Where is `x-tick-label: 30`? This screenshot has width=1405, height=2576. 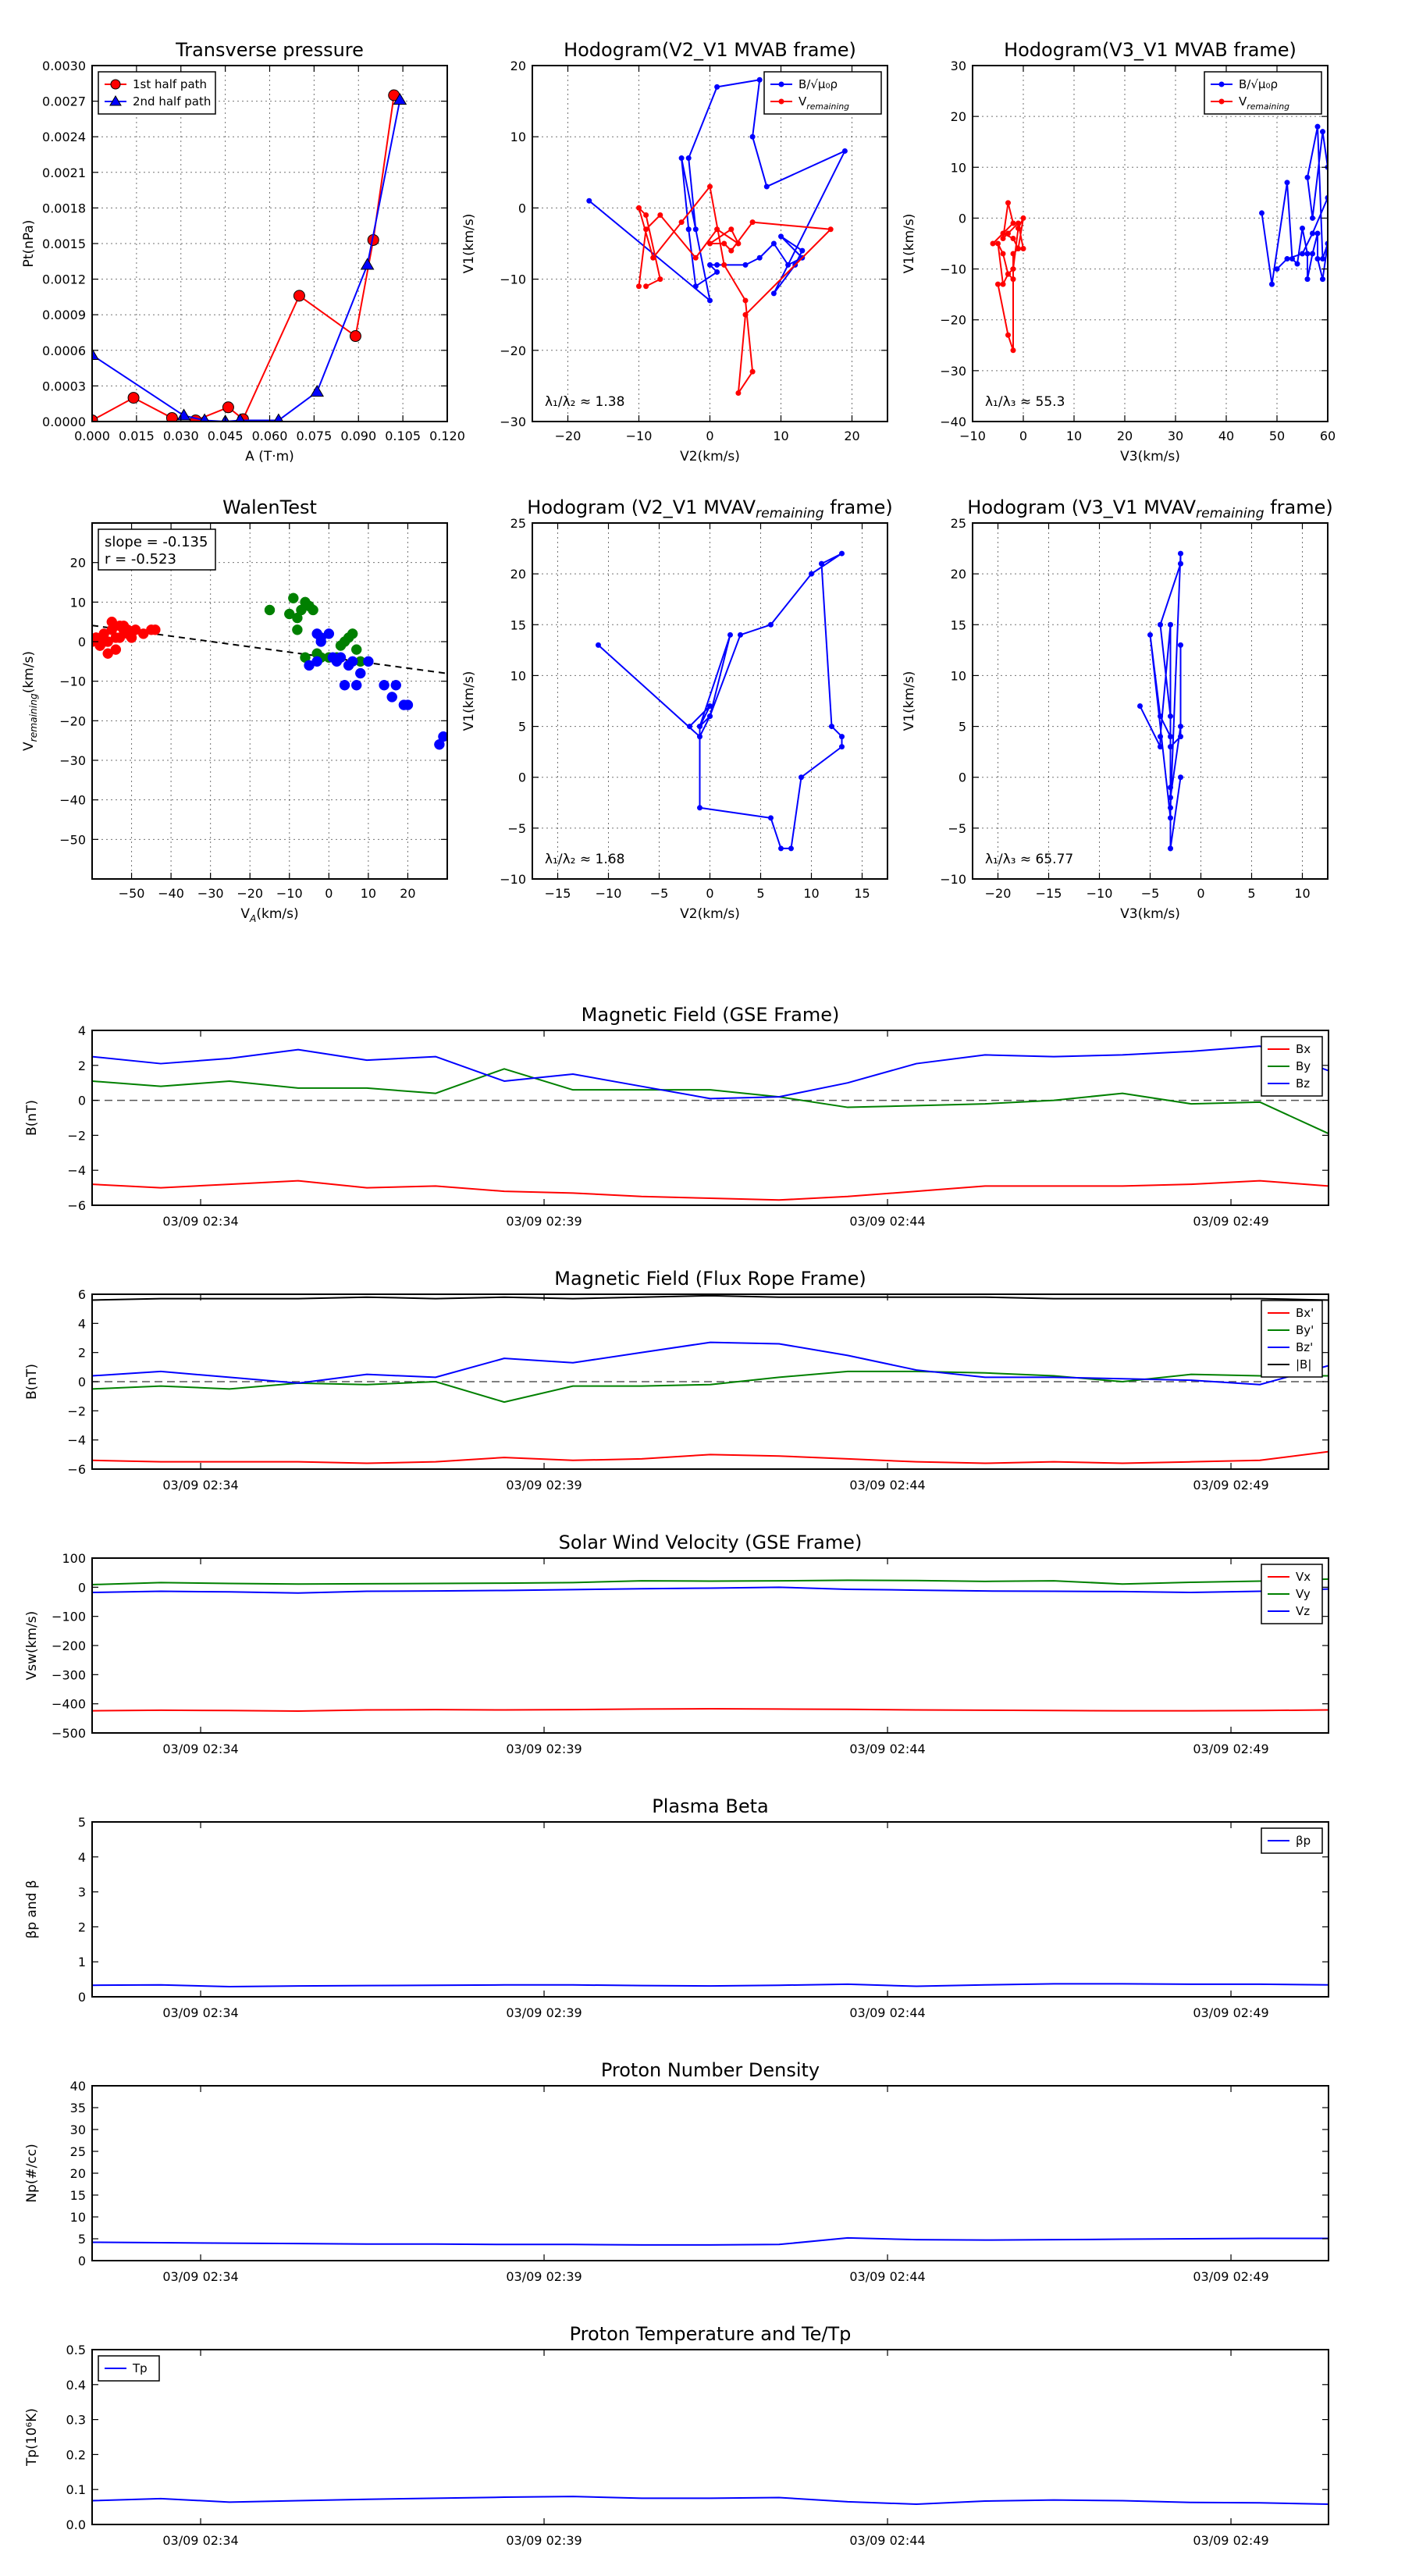
x-tick-label: 30 is located at coordinates (1175, 436).